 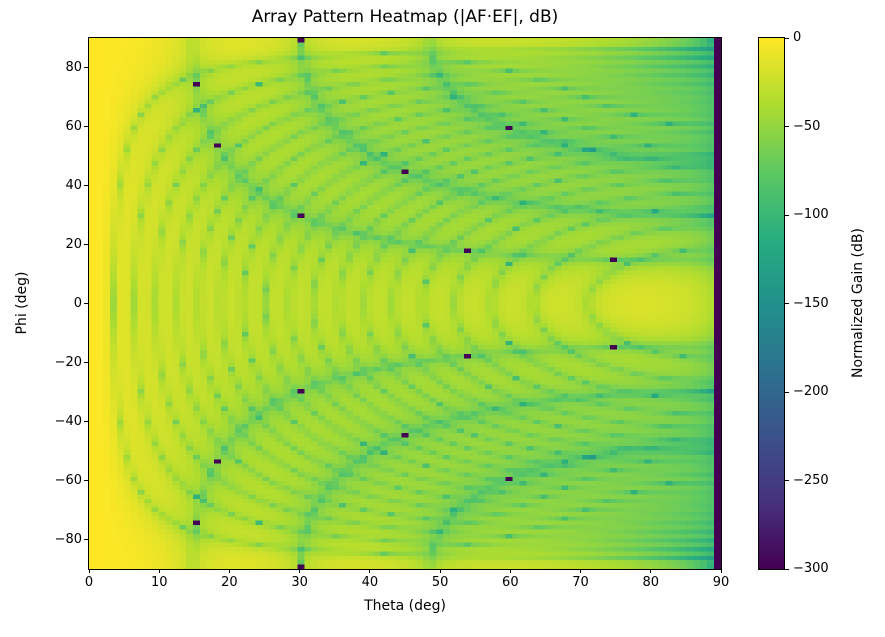 I want to click on chart-title: Array Pattern Heatmap (|AF·EF|, dB), so click(x=405, y=17).